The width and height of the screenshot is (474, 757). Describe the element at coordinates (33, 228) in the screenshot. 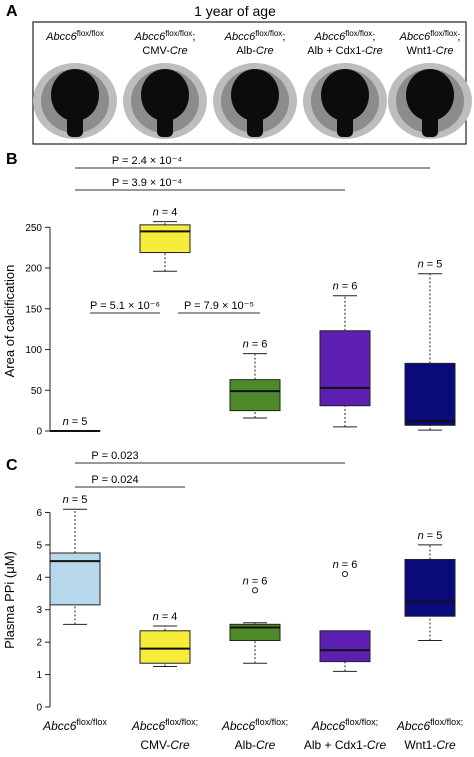

I see `y-tick-label: 250` at that location.